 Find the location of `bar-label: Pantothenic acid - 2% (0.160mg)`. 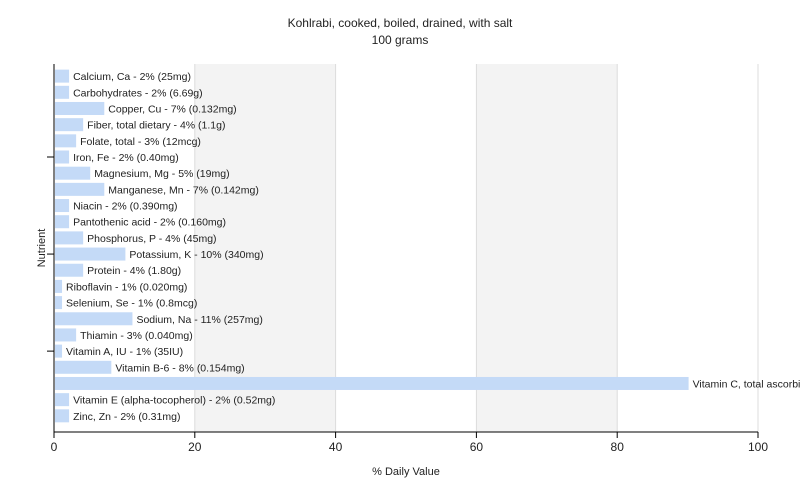

bar-label: Pantothenic acid - 2% (0.160mg) is located at coordinates (149, 223).